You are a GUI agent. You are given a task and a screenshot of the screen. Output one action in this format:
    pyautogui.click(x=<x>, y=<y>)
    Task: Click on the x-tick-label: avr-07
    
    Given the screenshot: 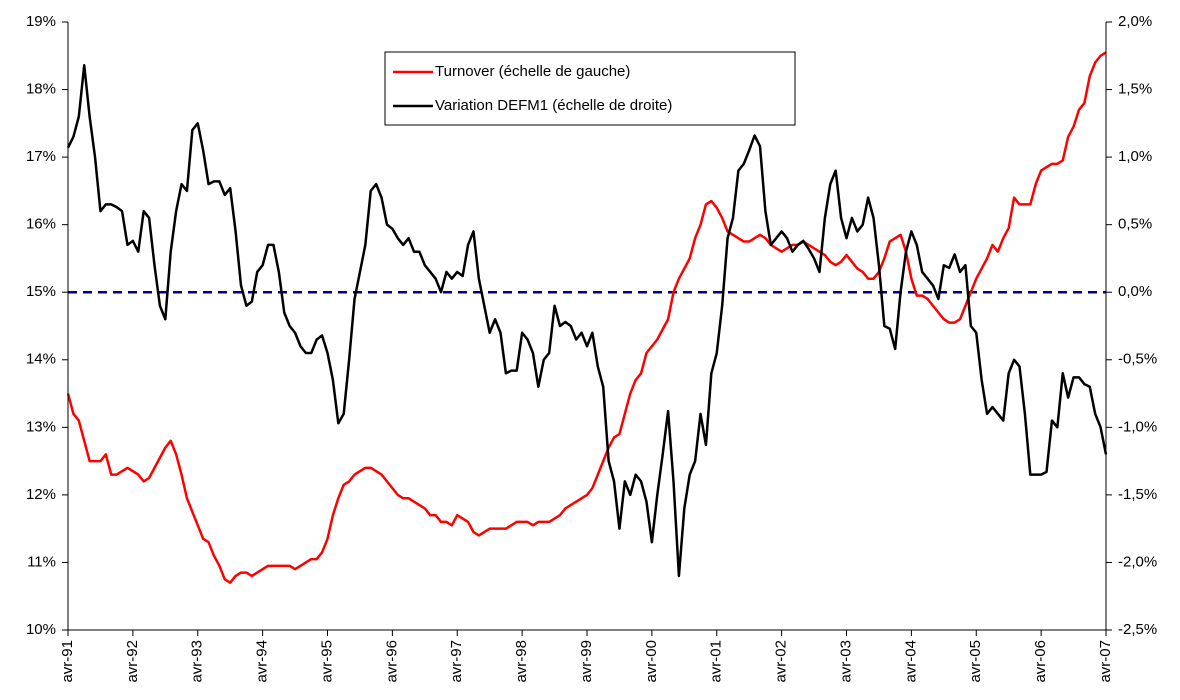 What is the action you would take?
    pyautogui.click(x=1105, y=661)
    